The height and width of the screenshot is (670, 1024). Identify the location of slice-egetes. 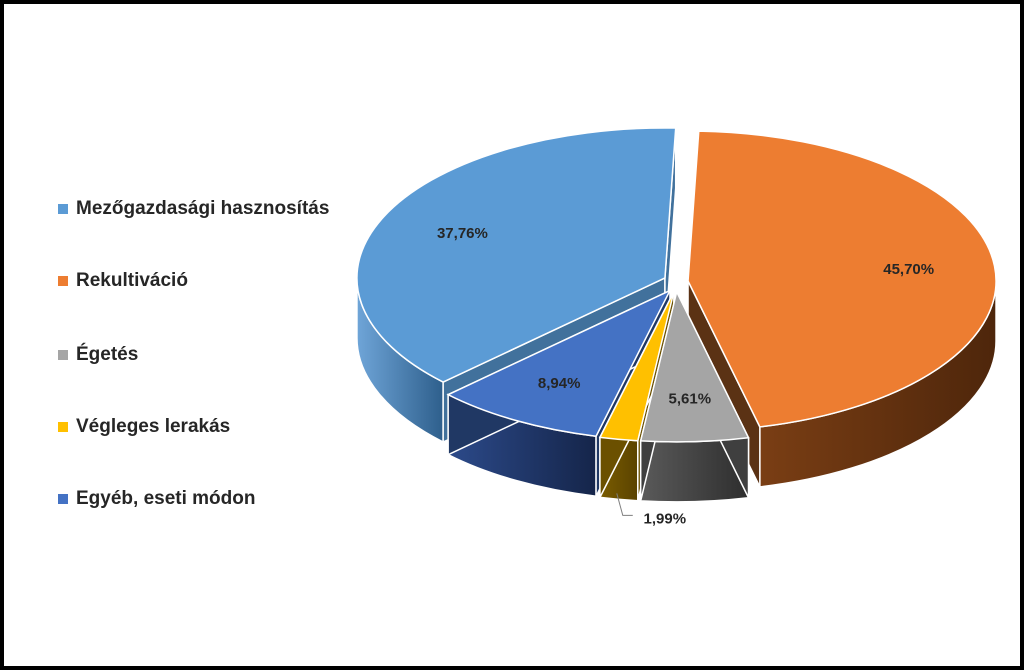
(694, 396).